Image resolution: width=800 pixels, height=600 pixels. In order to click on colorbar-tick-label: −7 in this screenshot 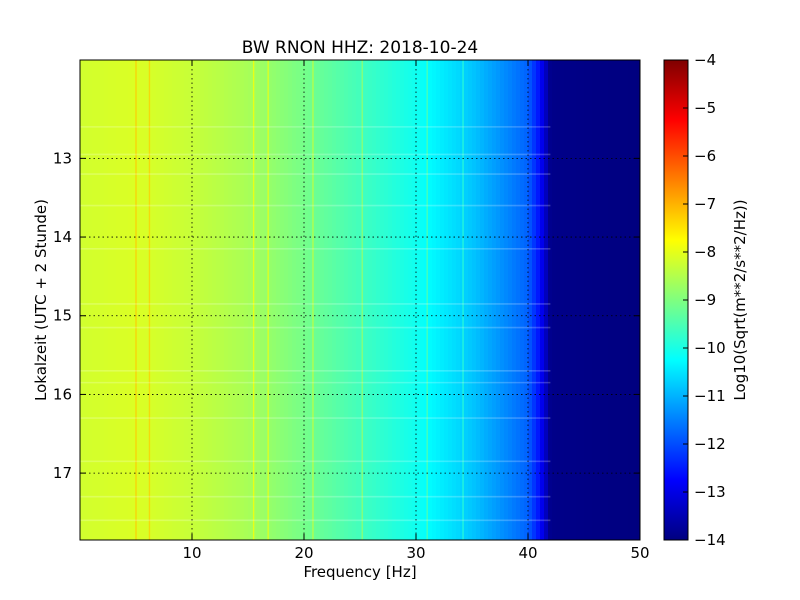, I will do `click(705, 204)`.